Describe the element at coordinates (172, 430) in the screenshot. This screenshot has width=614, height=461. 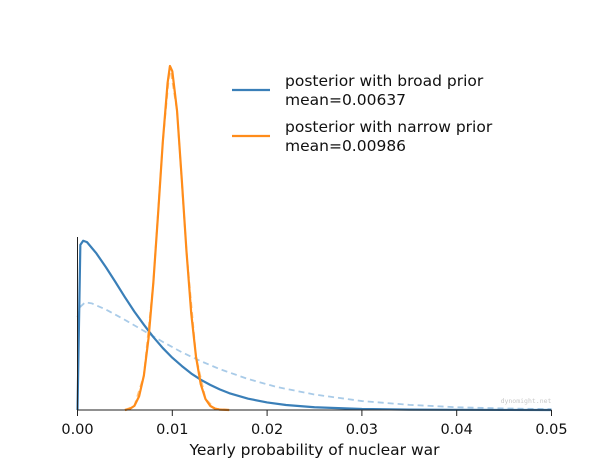
I see `x-tick-label: 0.01` at that location.